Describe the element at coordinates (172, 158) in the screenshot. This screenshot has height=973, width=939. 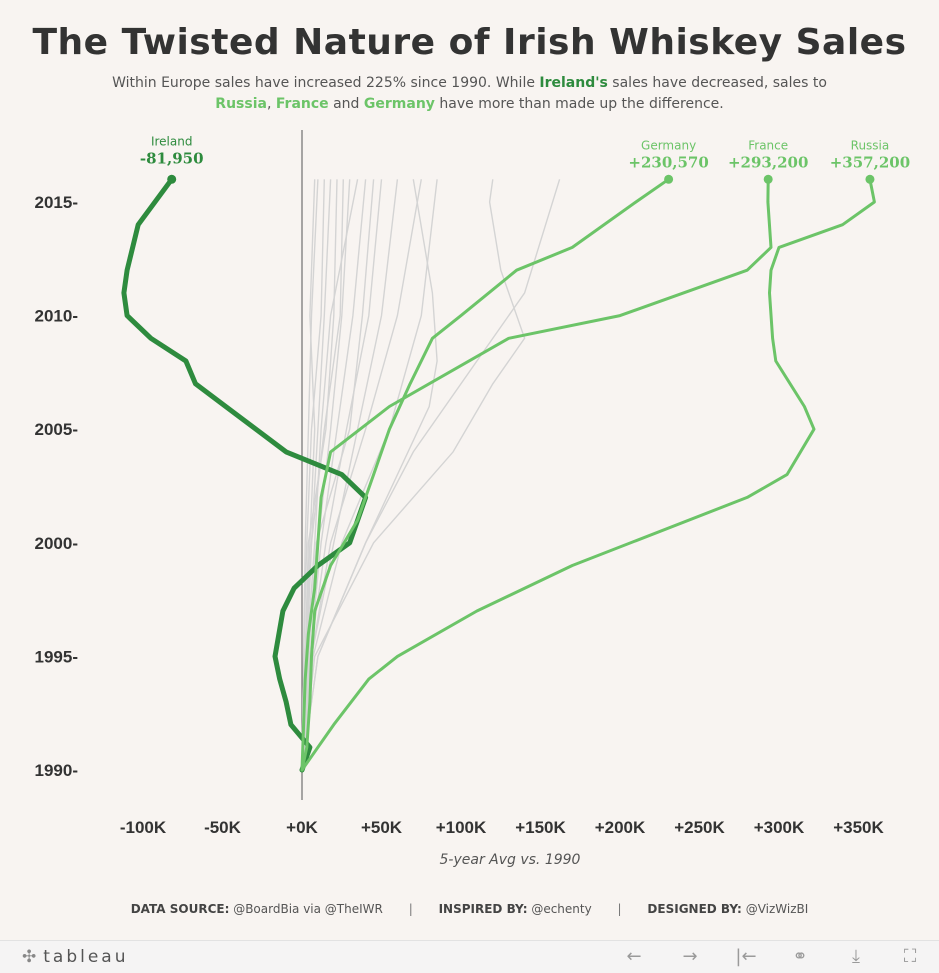
I see `ireland-end-value: -81,950` at that location.